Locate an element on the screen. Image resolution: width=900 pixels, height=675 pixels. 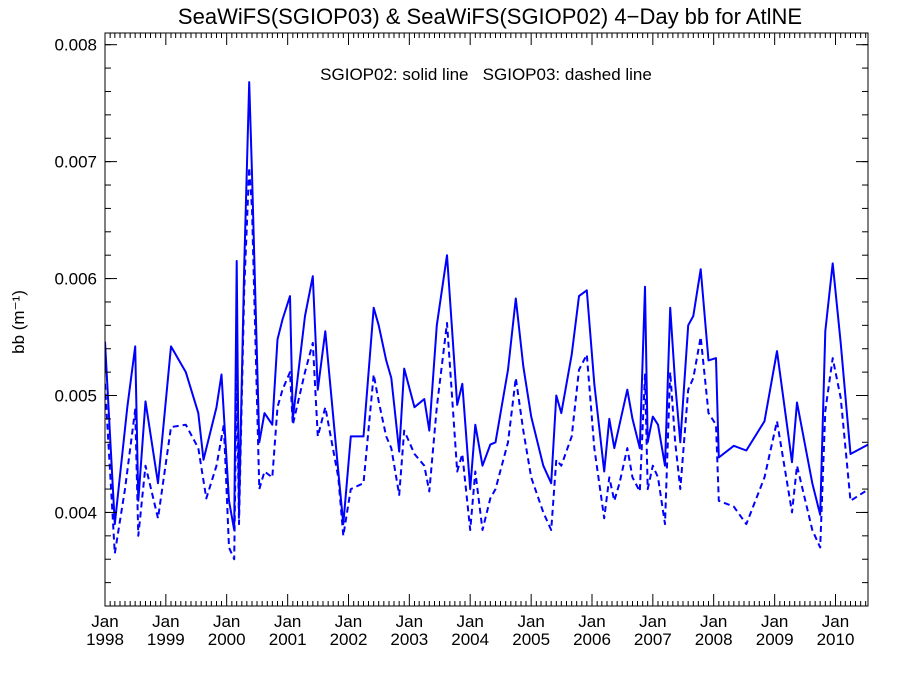
x-tick-year-label: 2007 is located at coordinates (653, 639).